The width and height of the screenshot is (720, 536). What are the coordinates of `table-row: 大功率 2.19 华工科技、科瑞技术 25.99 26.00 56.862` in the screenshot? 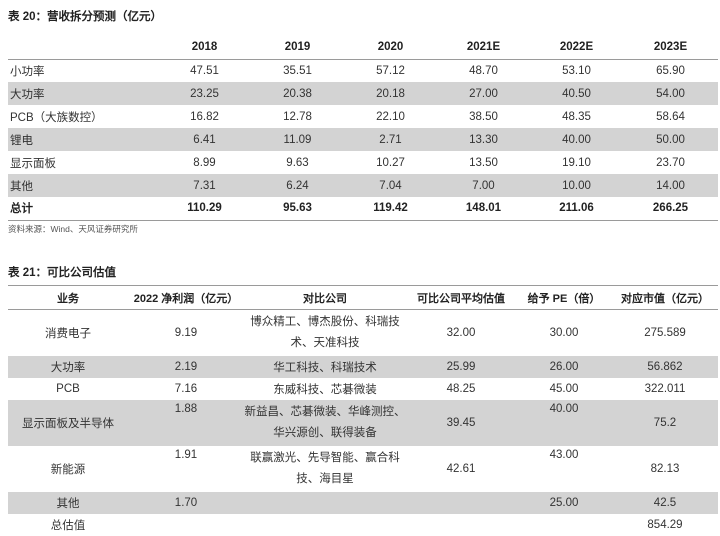 It's located at (363, 366).